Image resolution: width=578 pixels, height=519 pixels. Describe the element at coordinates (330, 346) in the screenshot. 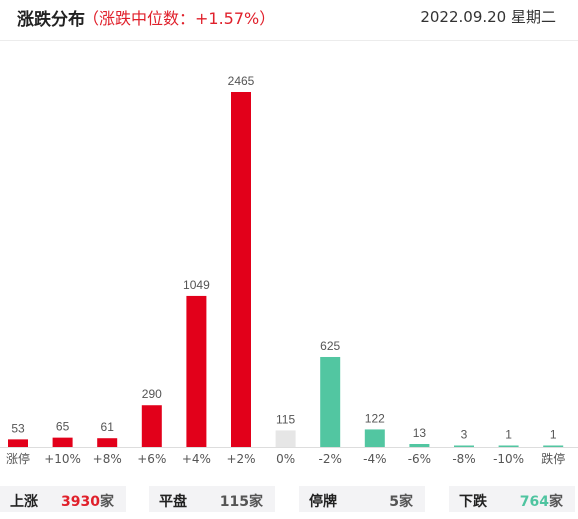

I see `bar-value-label: 625` at that location.